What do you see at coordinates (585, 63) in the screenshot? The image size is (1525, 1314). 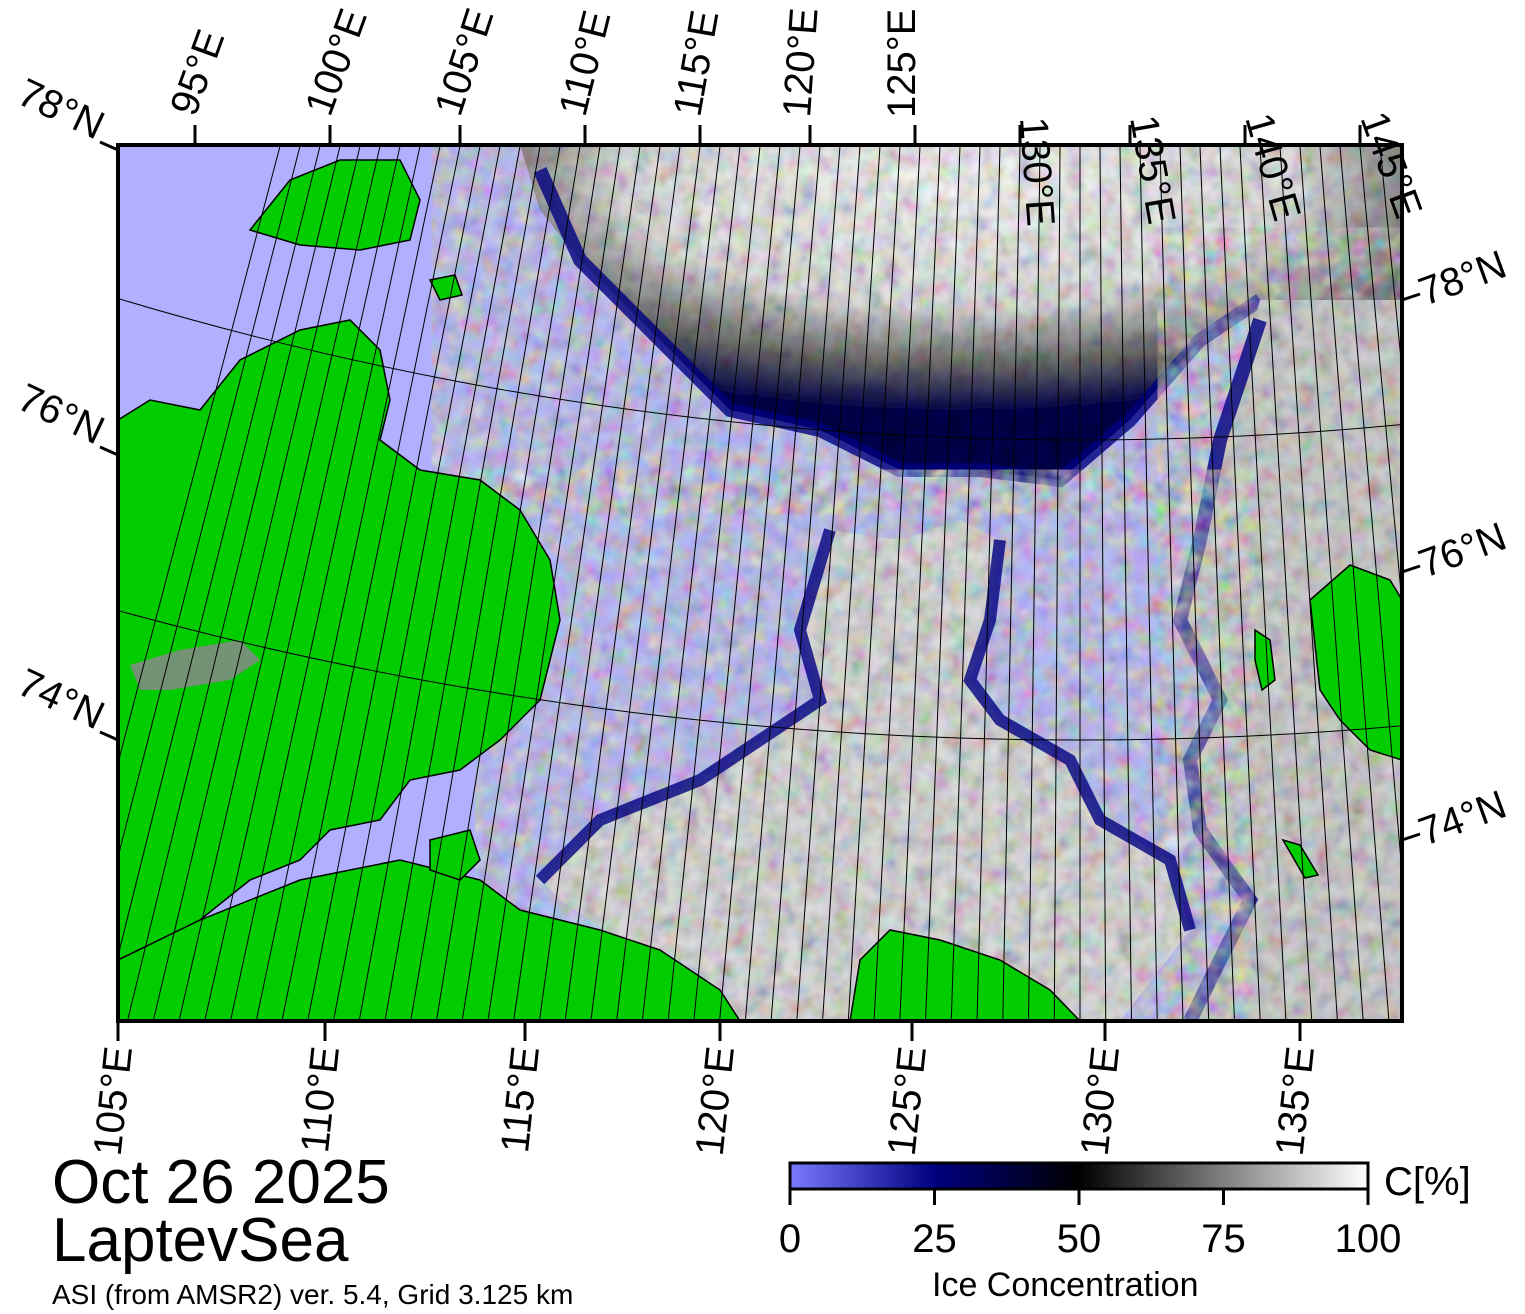 I see `lon-label-top: 110°E` at bounding box center [585, 63].